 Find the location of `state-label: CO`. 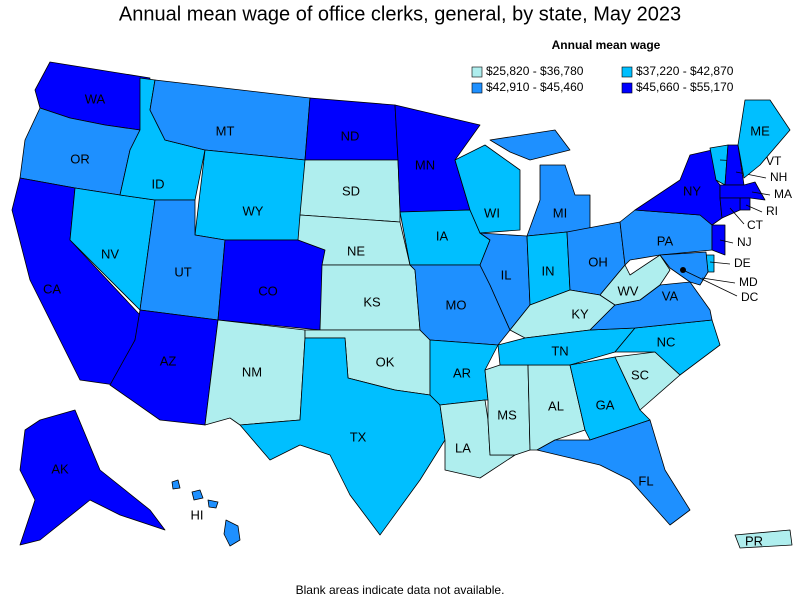

state-label: CO is located at coordinates (268, 290).